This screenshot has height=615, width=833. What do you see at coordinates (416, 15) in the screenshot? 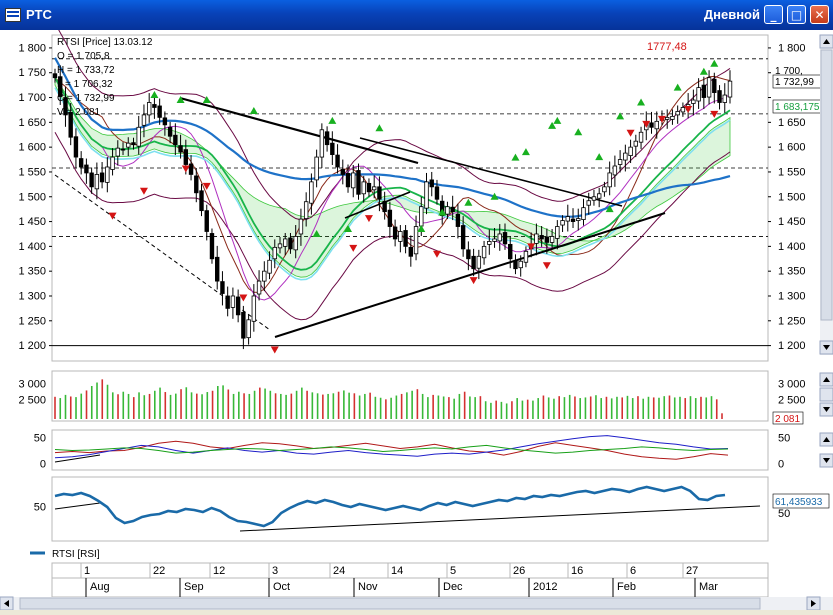
I see `title-bar: РТС Дневной _ □ ✕` at bounding box center [416, 15].